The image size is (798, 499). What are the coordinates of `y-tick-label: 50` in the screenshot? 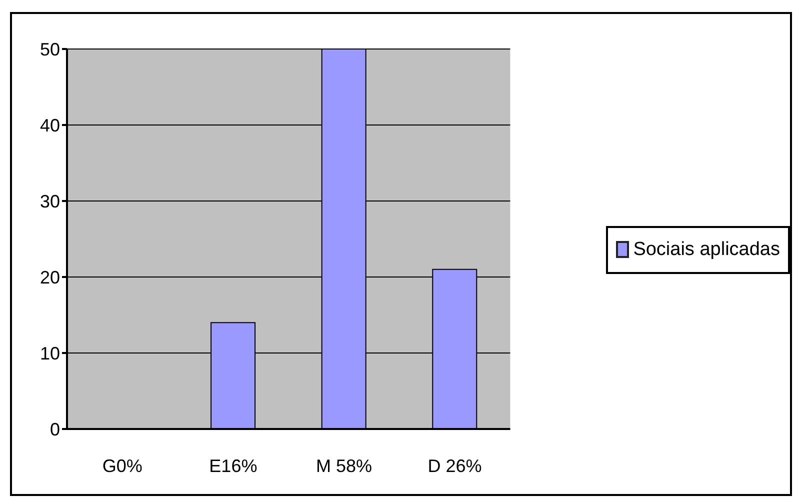 It's located at (50, 49).